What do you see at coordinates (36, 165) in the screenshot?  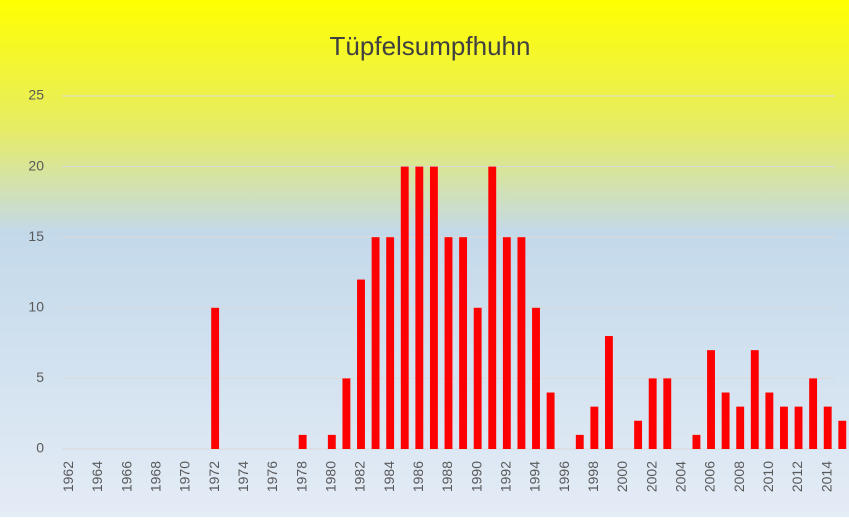 I see `y-tick-label: 20` at bounding box center [36, 165].